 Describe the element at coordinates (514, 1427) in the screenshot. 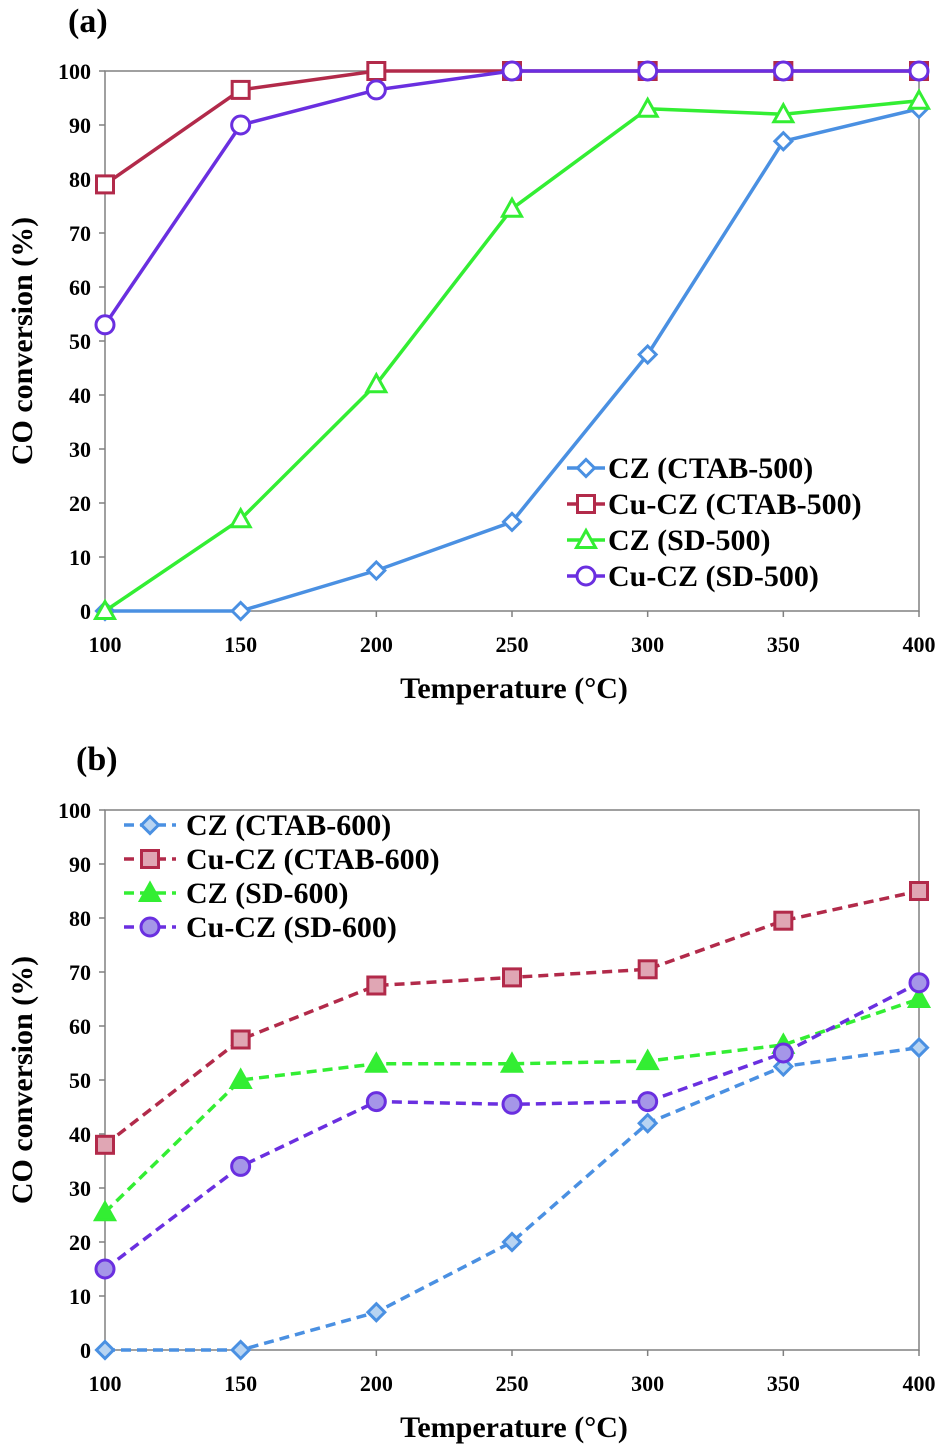

I see `x-axis-title: Temperature (°C)` at that location.